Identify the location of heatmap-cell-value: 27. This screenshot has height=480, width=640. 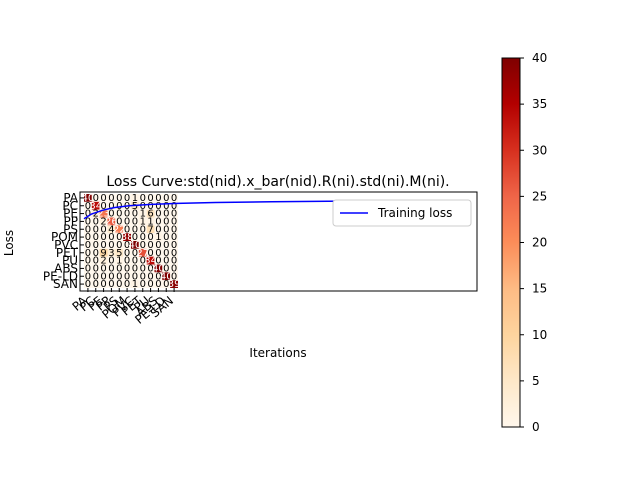
(142, 253).